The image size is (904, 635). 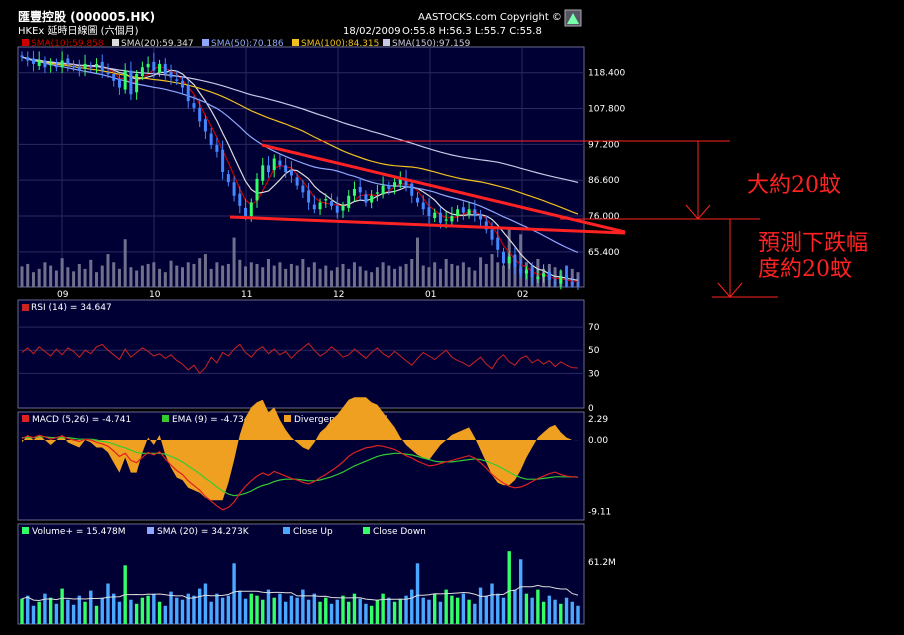 What do you see at coordinates (211, 420) in the screenshot?
I see `macd-legend-label: EMA (9) = -4.734` at bounding box center [211, 420].